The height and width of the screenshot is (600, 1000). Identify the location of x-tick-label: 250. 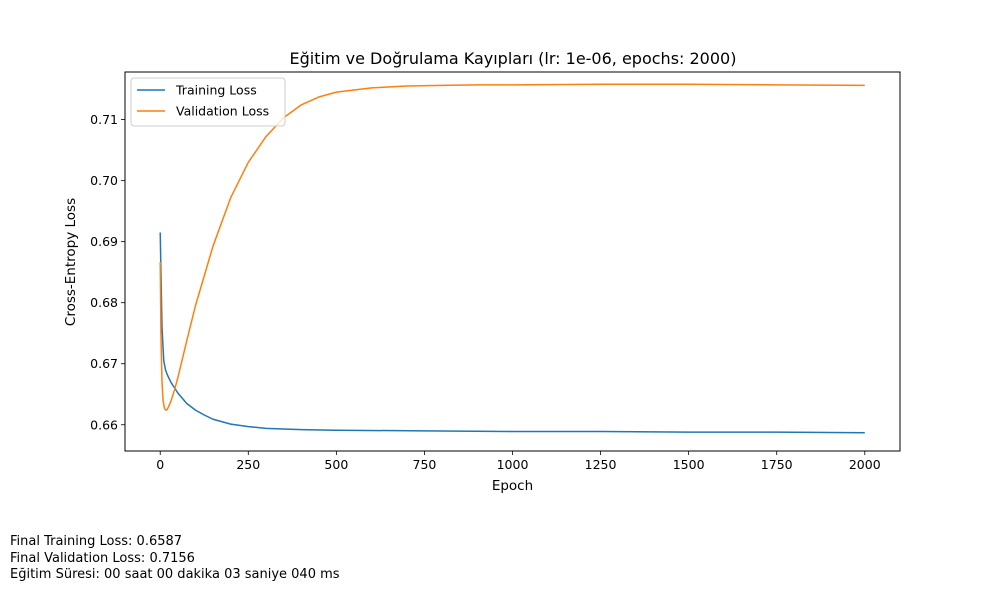
(248, 464).